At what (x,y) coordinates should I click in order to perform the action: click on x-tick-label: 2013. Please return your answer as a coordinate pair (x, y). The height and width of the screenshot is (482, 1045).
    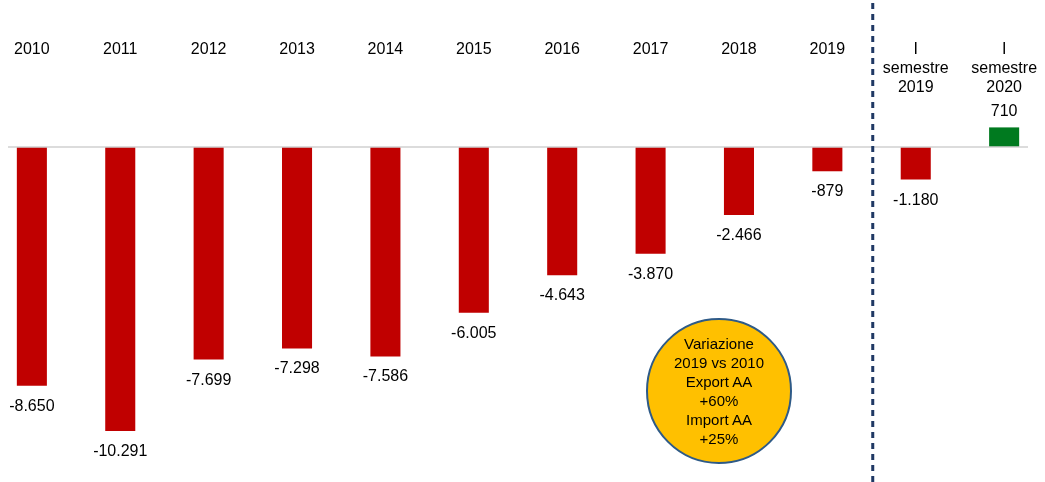
    Looking at the image, I should click on (297, 48).